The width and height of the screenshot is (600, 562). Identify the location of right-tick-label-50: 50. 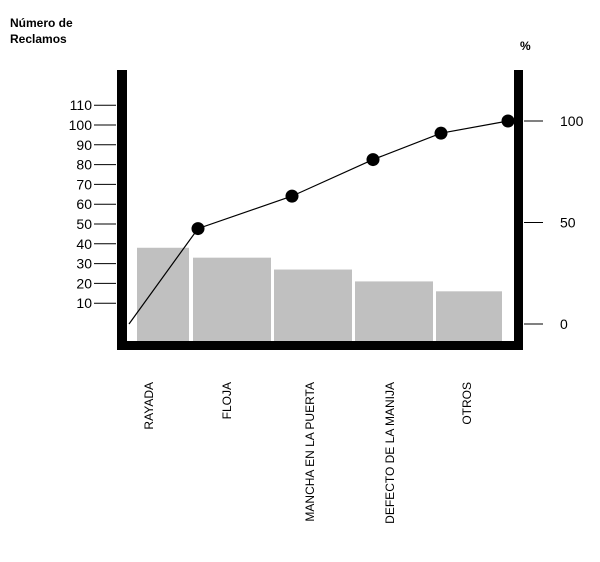
(568, 223).